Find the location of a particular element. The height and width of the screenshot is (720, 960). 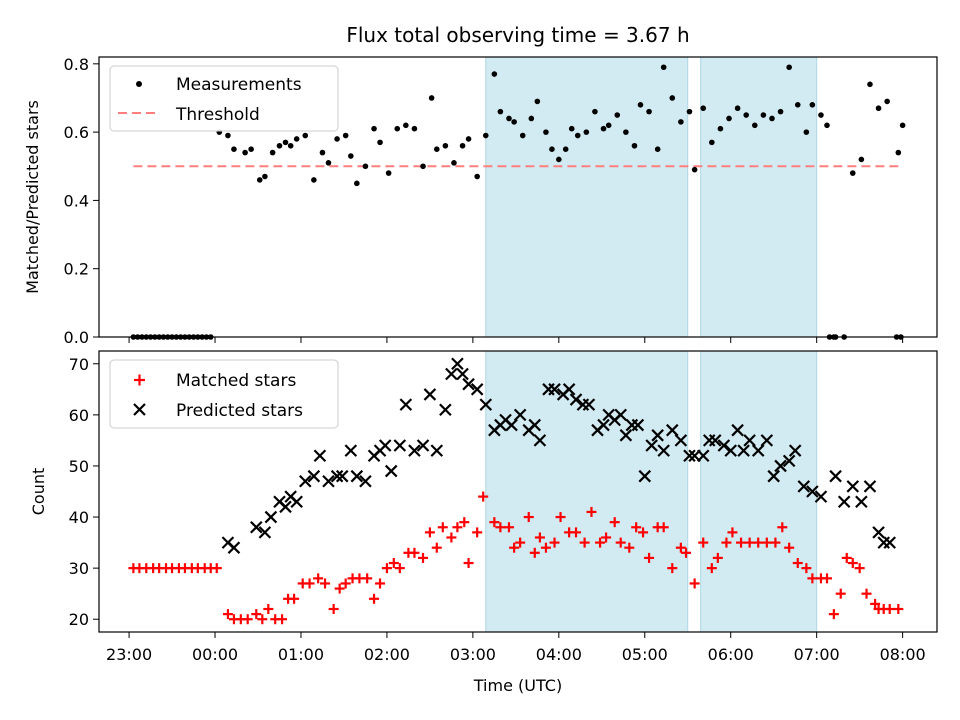

x-tick-label: 08:00 is located at coordinates (903, 654).